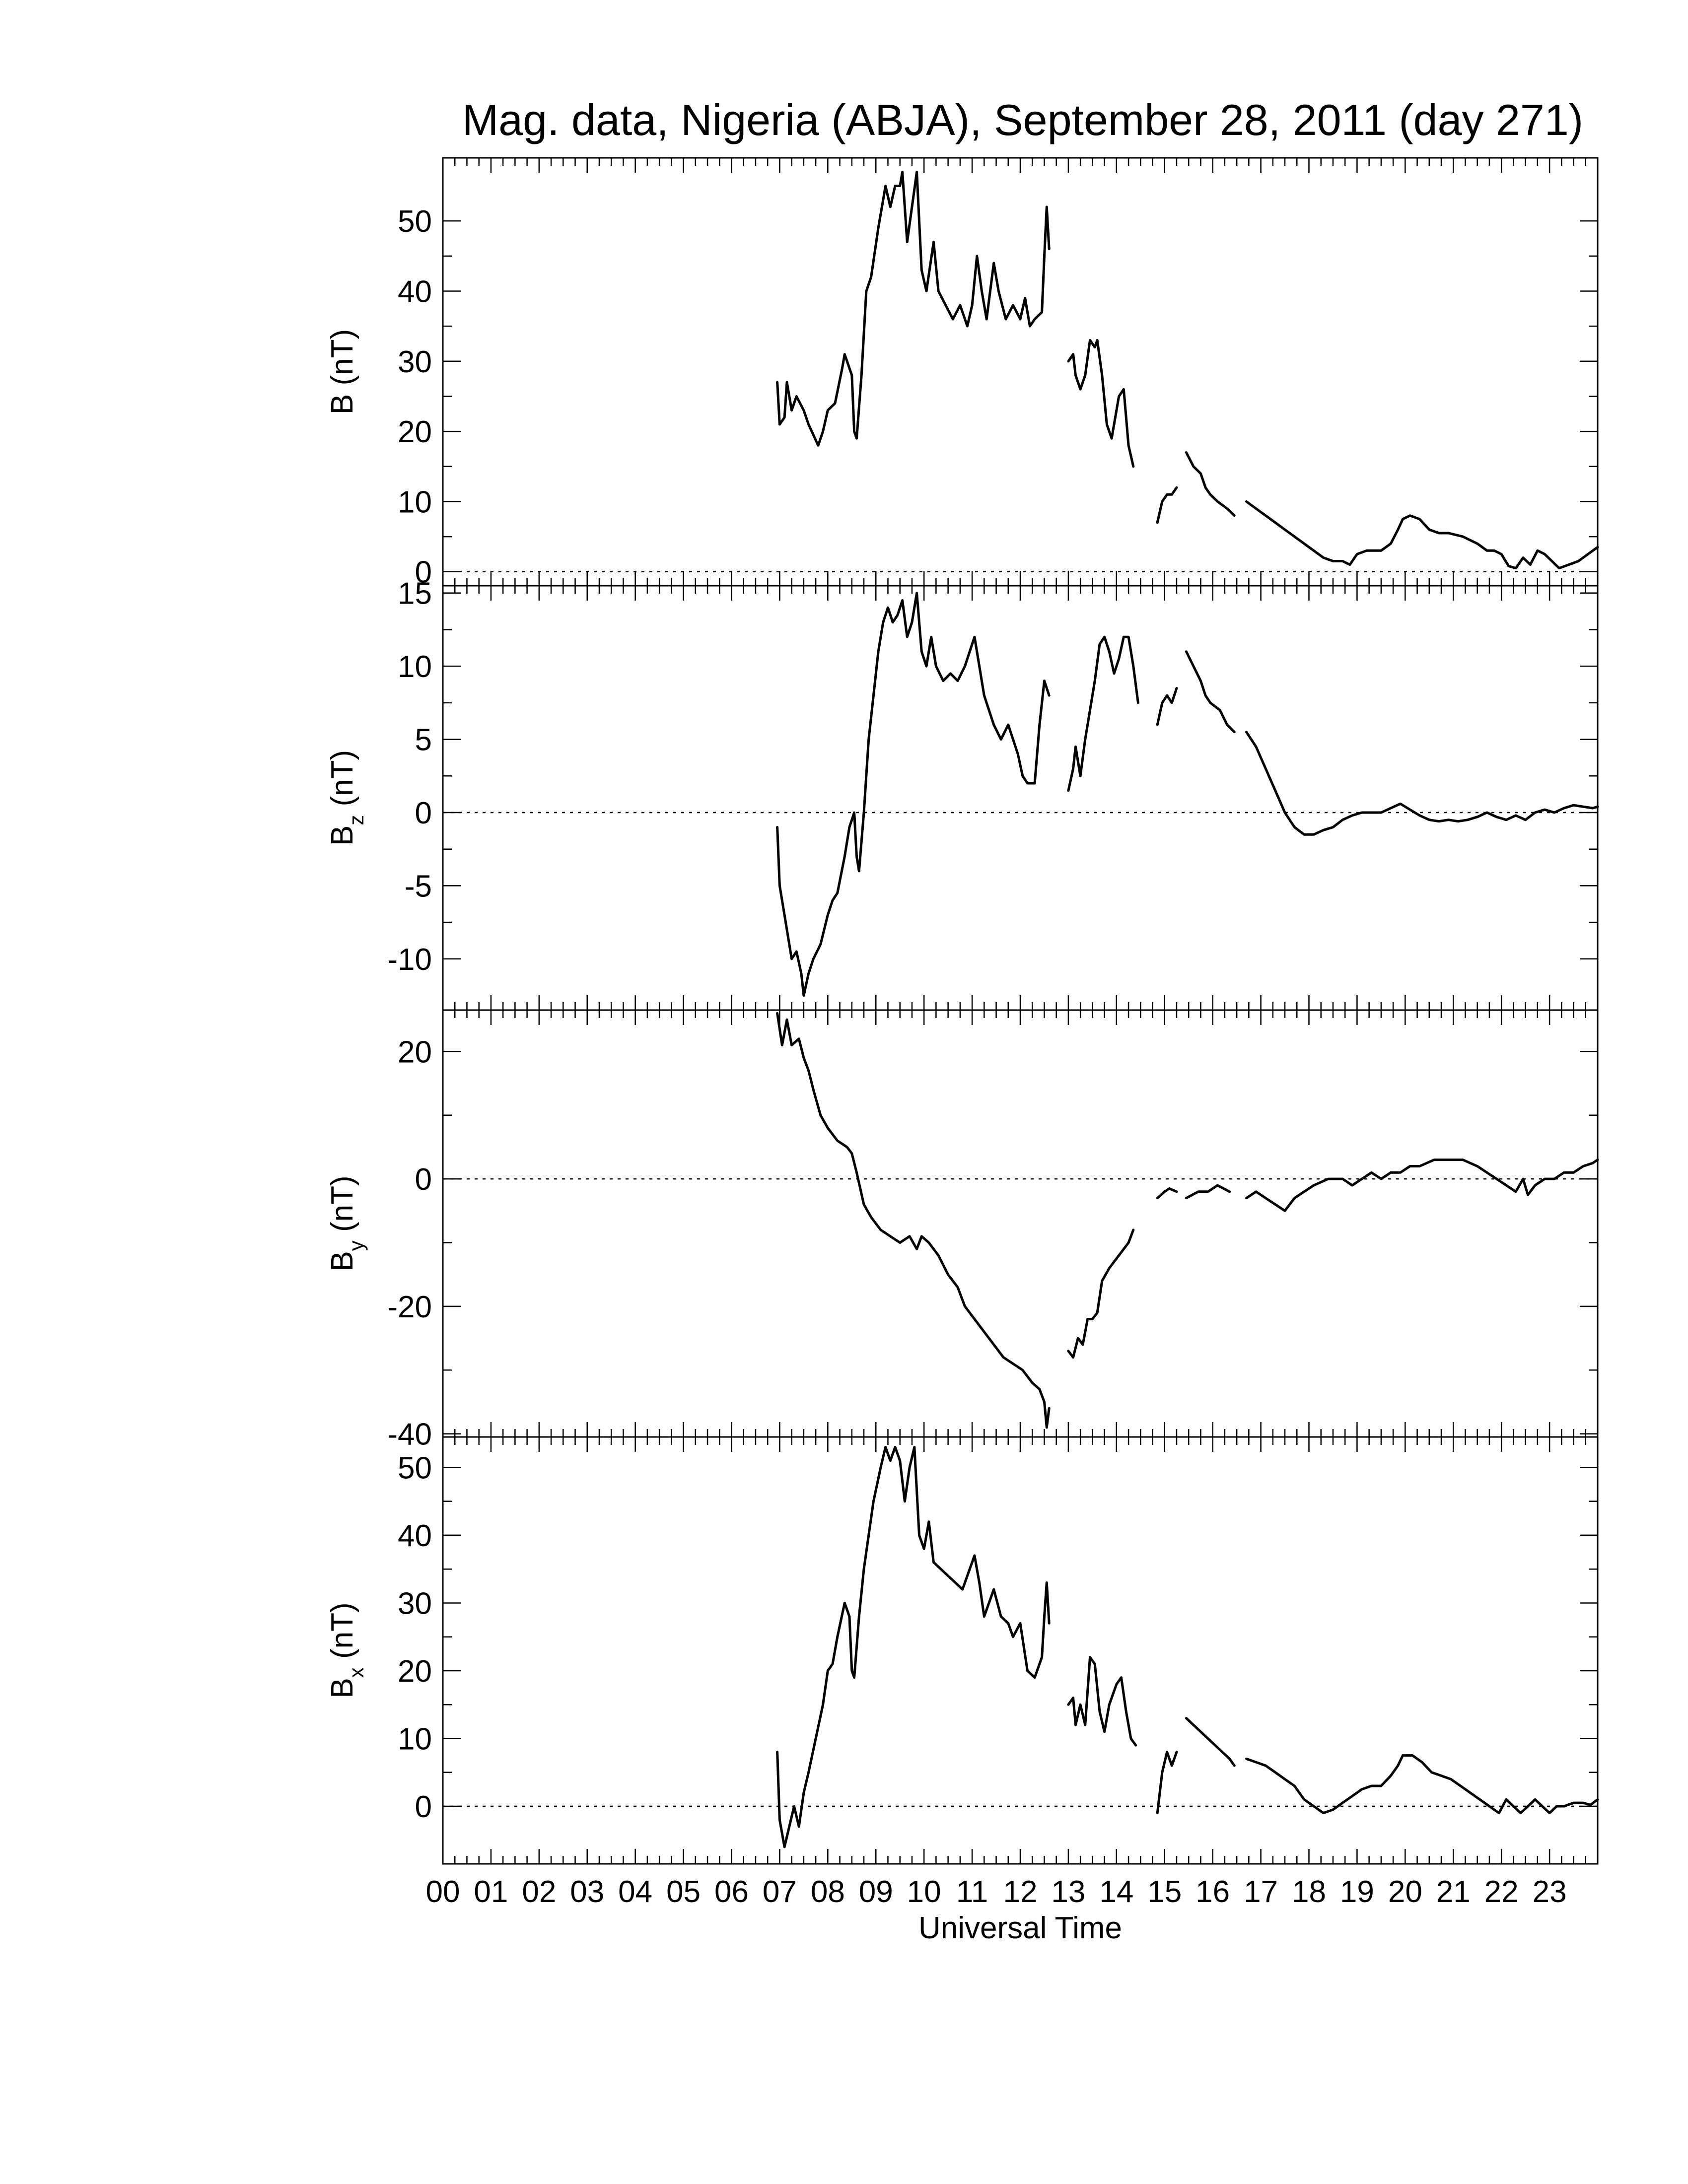 The width and height of the screenshot is (1688, 2184). Describe the element at coordinates (342, 371) in the screenshot. I see `y-axis-label: B (nT)` at that location.